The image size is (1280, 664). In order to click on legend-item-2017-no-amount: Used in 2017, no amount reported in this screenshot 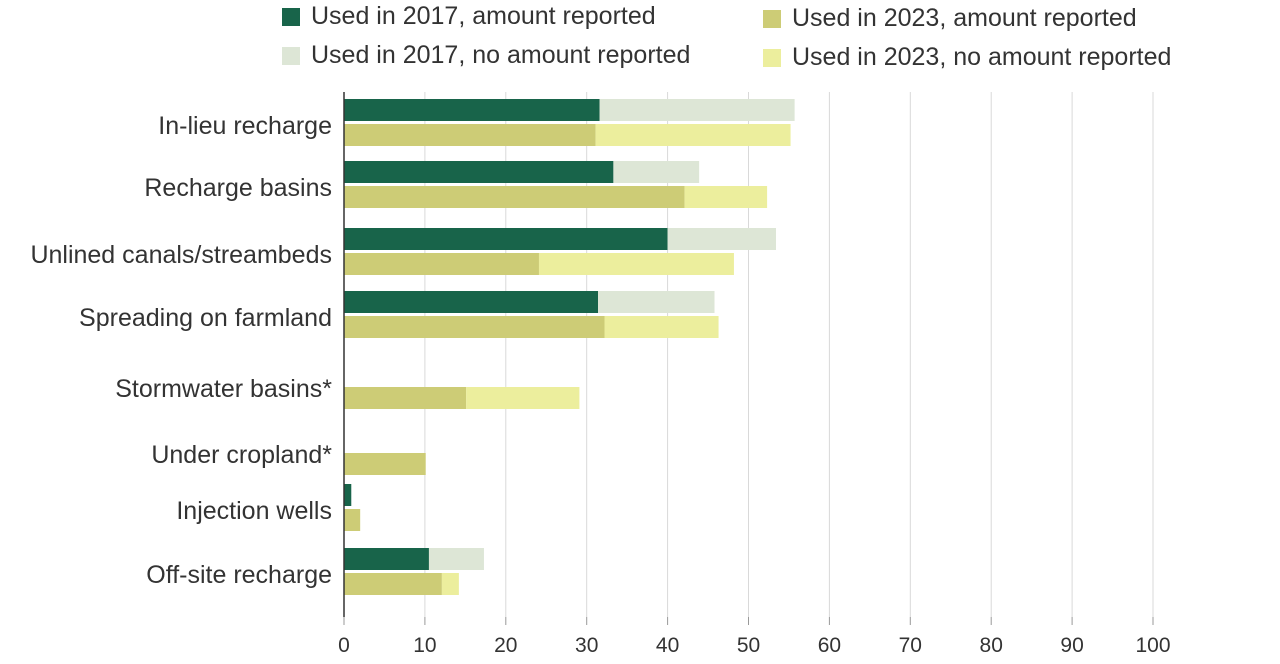, I will do `click(486, 55)`.